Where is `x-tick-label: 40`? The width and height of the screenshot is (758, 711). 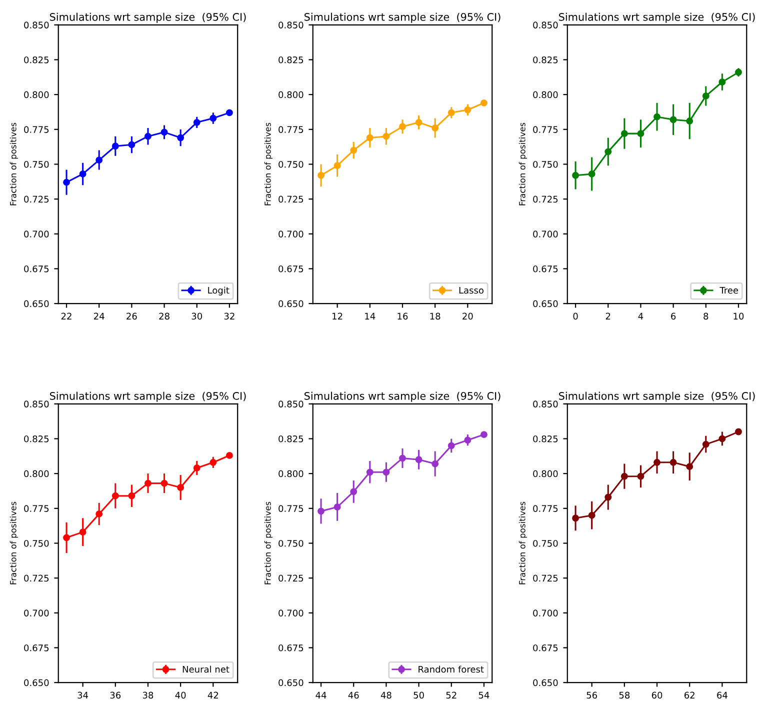 x-tick-label: 40 is located at coordinates (180, 695).